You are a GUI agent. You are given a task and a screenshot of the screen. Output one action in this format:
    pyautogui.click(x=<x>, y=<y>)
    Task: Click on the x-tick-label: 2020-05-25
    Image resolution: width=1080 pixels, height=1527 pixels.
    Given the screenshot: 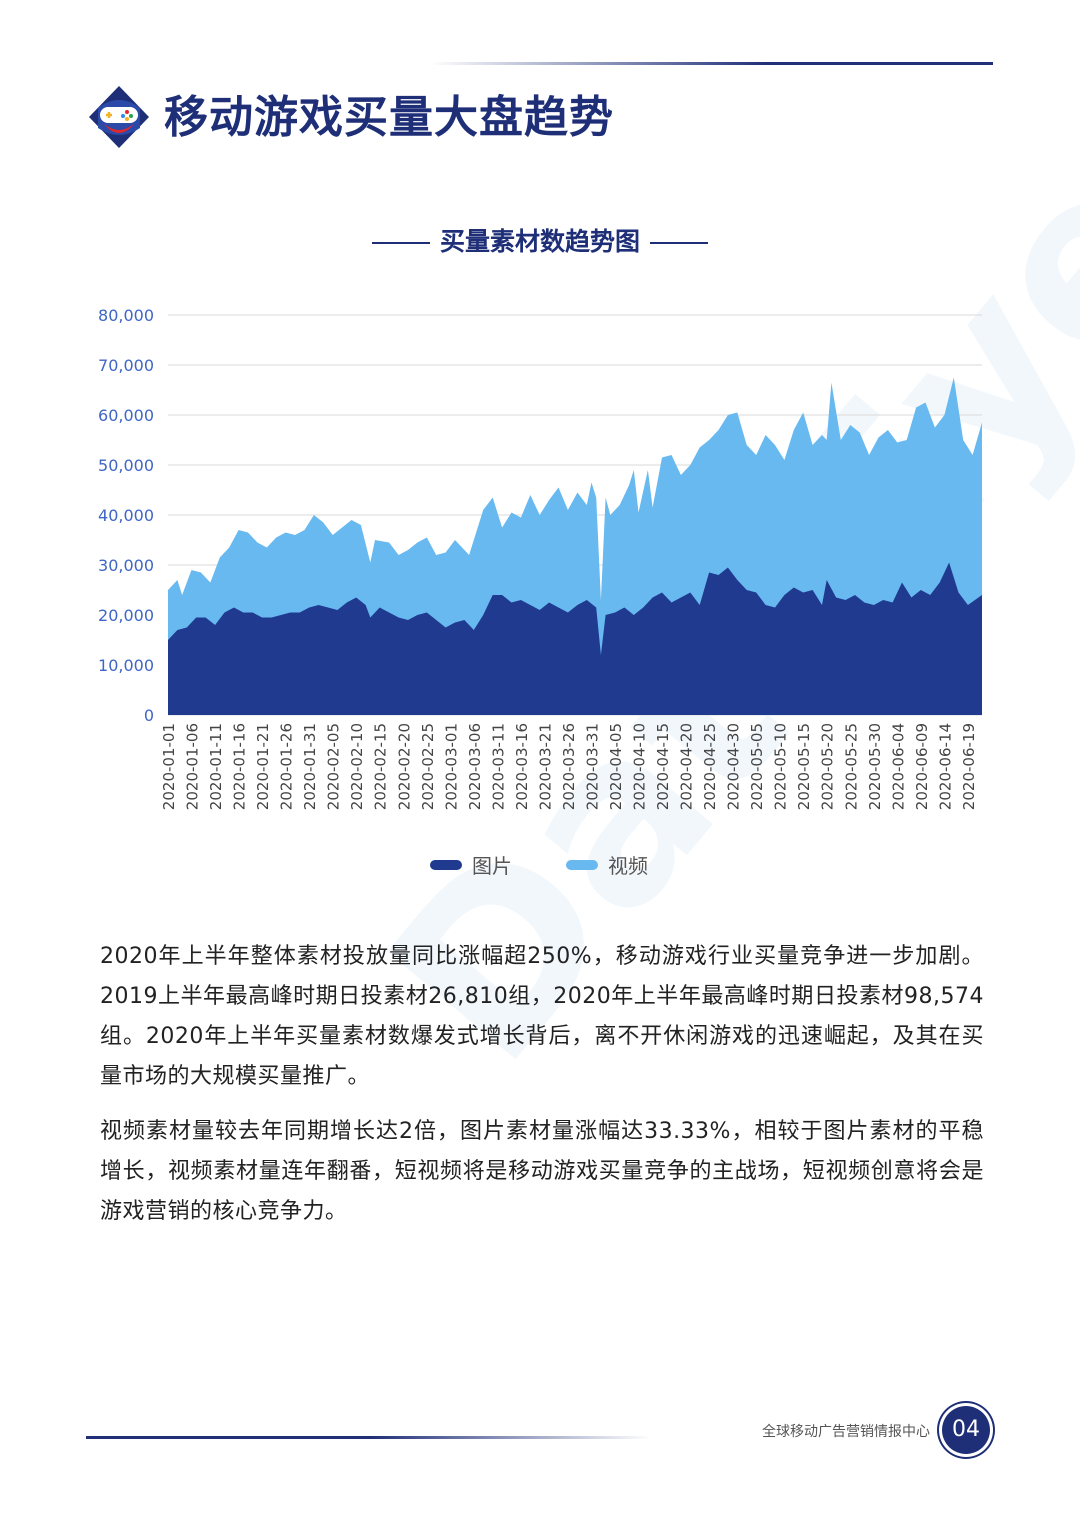 What is the action you would take?
    pyautogui.click(x=851, y=766)
    